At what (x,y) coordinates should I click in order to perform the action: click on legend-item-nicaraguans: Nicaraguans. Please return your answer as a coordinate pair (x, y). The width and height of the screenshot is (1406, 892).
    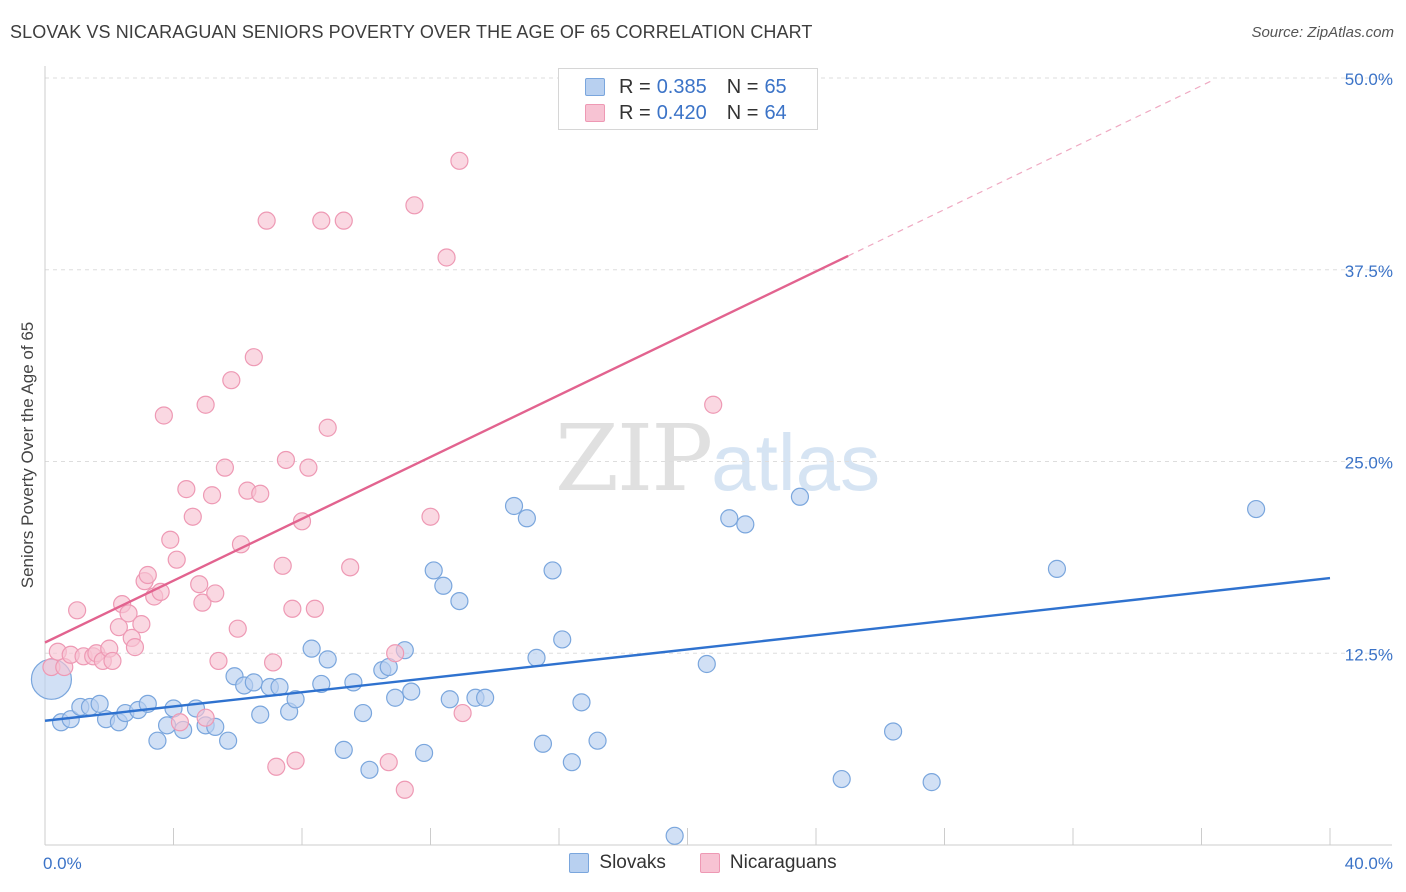
    Looking at the image, I should click on (768, 863).